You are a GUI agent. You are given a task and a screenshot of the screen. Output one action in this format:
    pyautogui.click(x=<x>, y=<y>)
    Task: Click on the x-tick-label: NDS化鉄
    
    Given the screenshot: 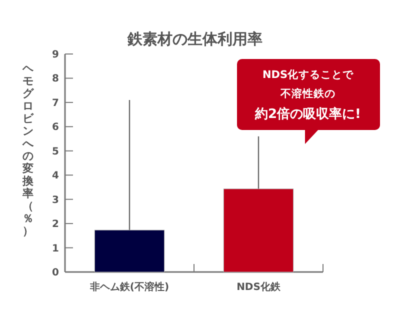 What is the action you would take?
    pyautogui.click(x=259, y=287)
    